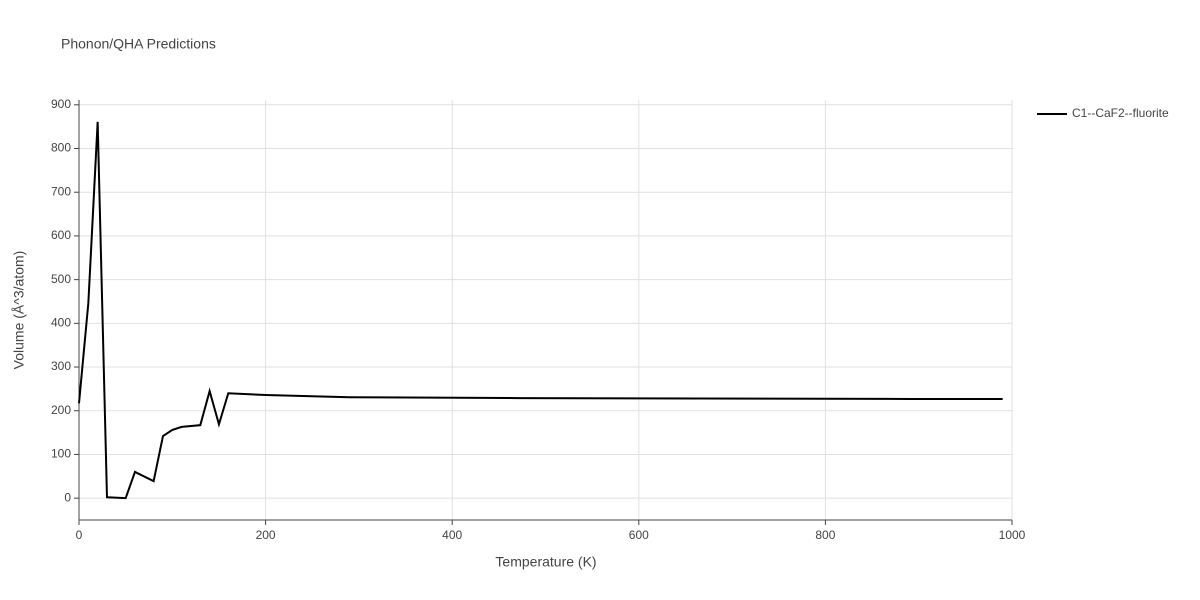  Describe the element at coordinates (61, 235) in the screenshot. I see `y-tick-label: 600` at that location.